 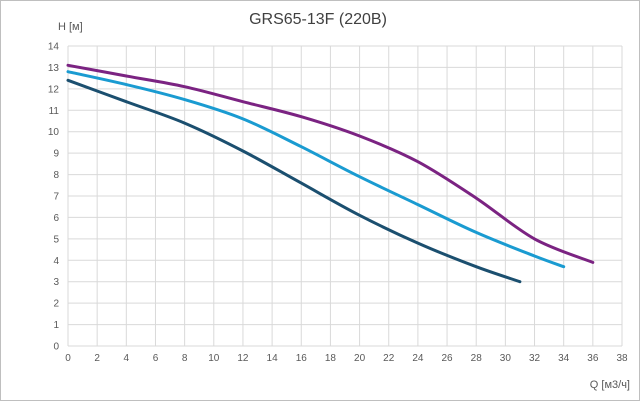 What do you see at coordinates (273, 358) in the screenshot?
I see `x-tick-label: 14` at bounding box center [273, 358].